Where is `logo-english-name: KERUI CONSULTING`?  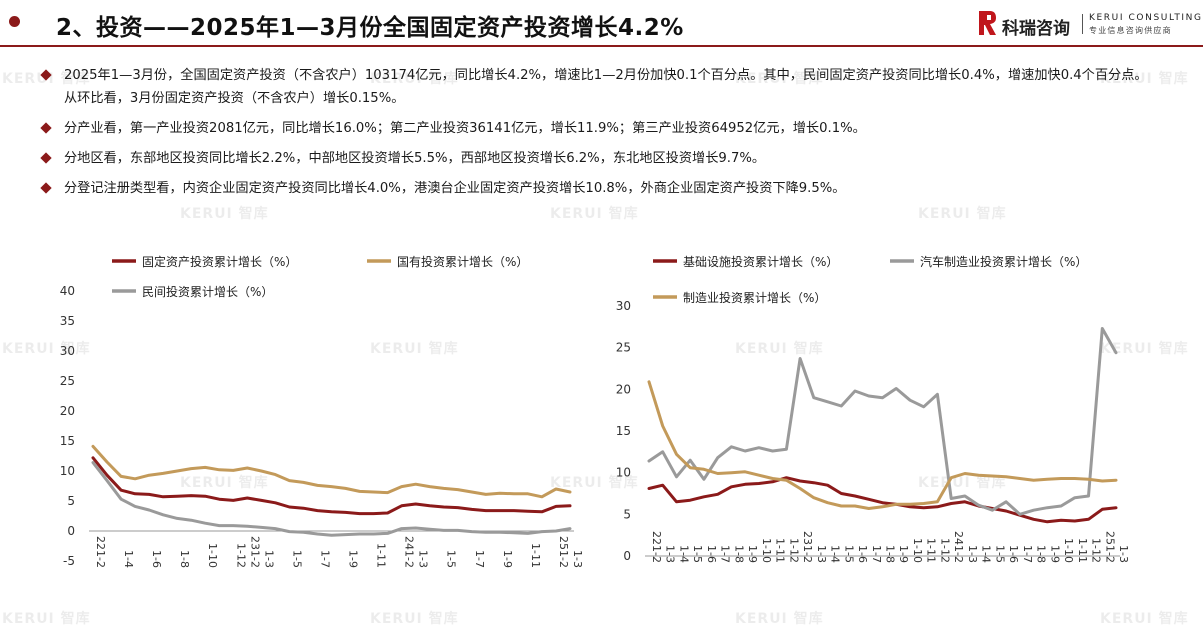 logo-english-name: KERUI CONSULTING is located at coordinates (1146, 18).